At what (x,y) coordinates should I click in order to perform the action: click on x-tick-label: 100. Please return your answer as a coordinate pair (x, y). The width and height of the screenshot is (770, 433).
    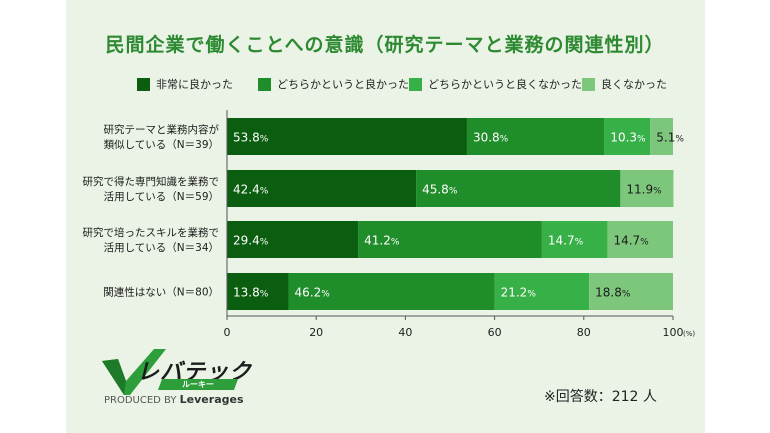
    Looking at the image, I should click on (673, 332).